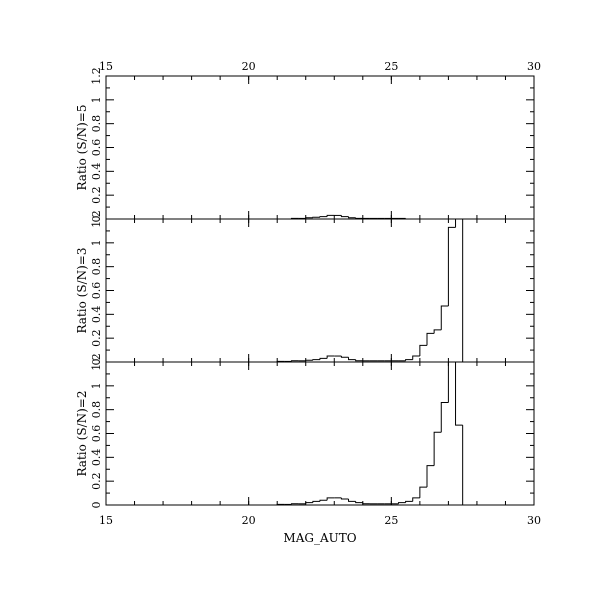  I want to click on y-axis-label: Ratio (S/N)=2, so click(82, 434).